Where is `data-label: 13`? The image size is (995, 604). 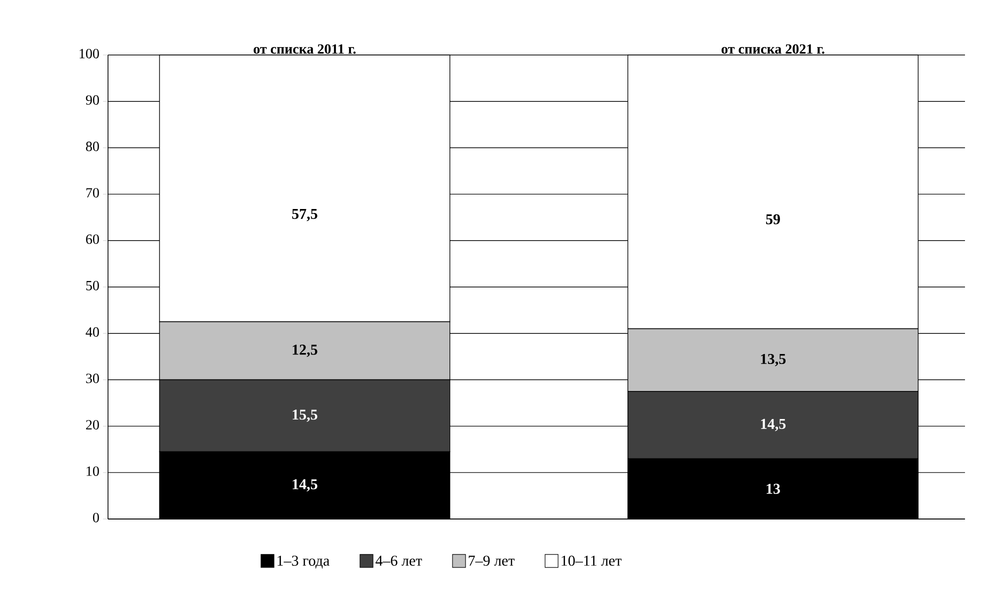
data-label: 13 is located at coordinates (773, 489).